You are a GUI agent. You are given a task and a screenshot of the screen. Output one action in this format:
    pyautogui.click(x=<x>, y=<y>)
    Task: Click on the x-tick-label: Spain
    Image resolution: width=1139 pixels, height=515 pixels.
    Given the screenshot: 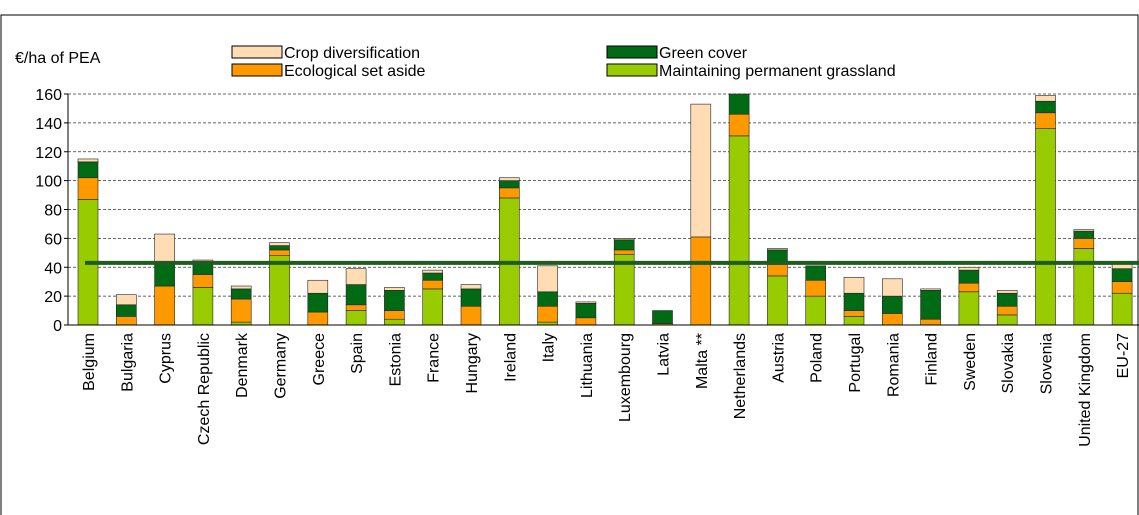 What is the action you would take?
    pyautogui.click(x=357, y=353)
    